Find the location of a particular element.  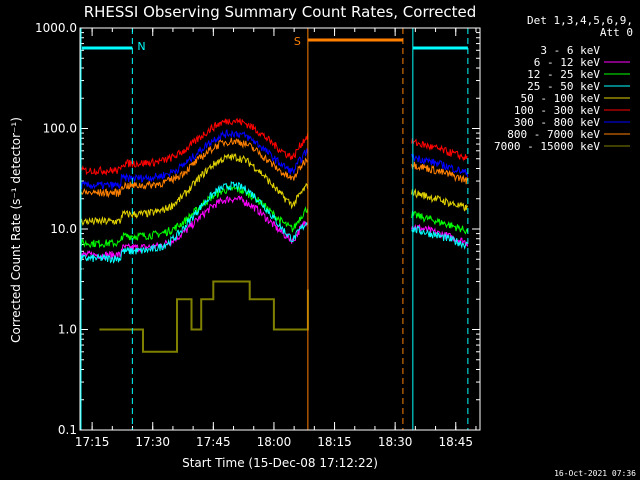

y-tick-label: 100.0 is located at coordinates (60, 129).